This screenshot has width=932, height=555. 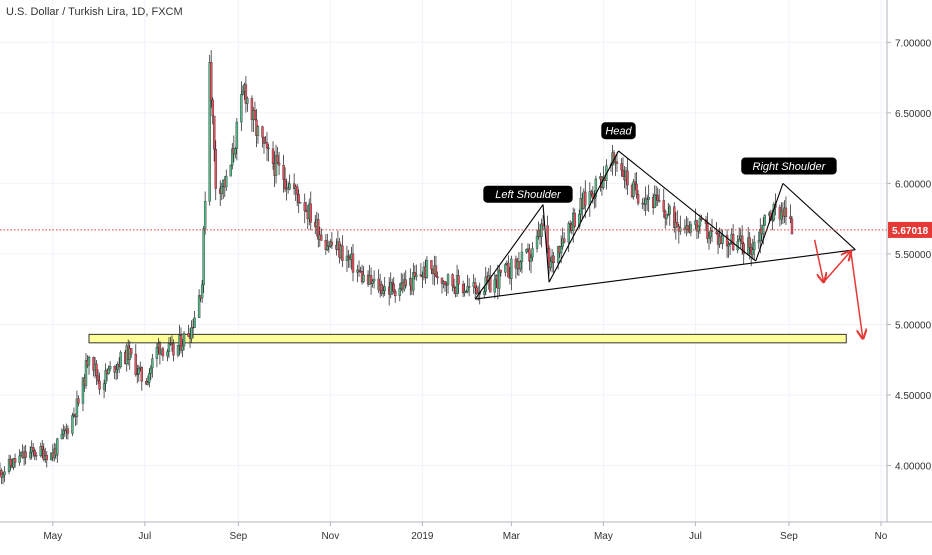 I want to click on price-tick-label: 4.00000, so click(x=913, y=467).